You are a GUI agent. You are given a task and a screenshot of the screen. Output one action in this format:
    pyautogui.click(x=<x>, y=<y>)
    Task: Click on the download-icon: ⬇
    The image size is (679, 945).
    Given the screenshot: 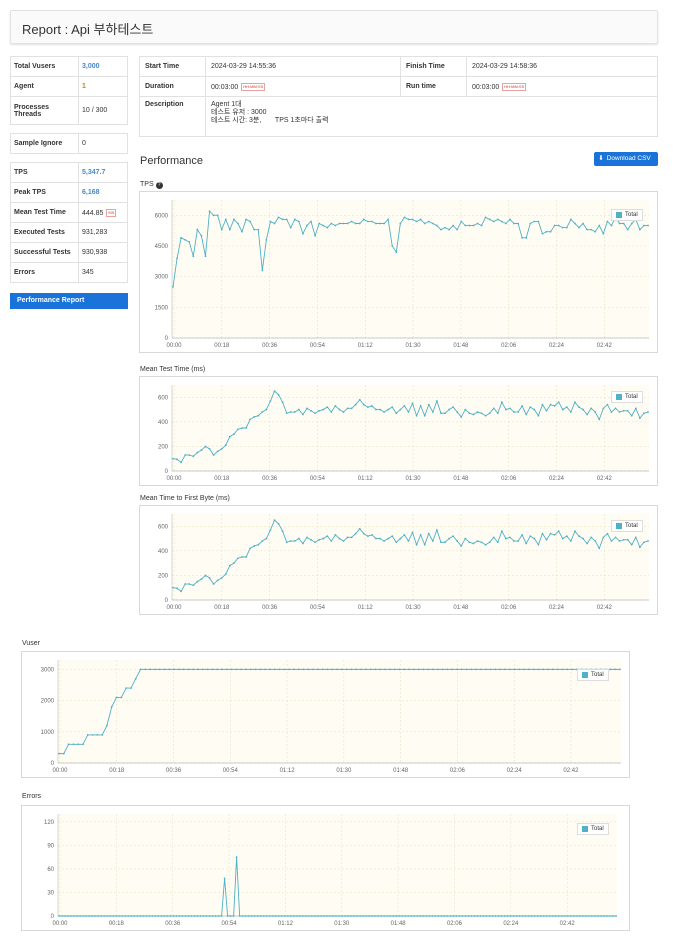 What is the action you would take?
    pyautogui.click(x=601, y=158)
    